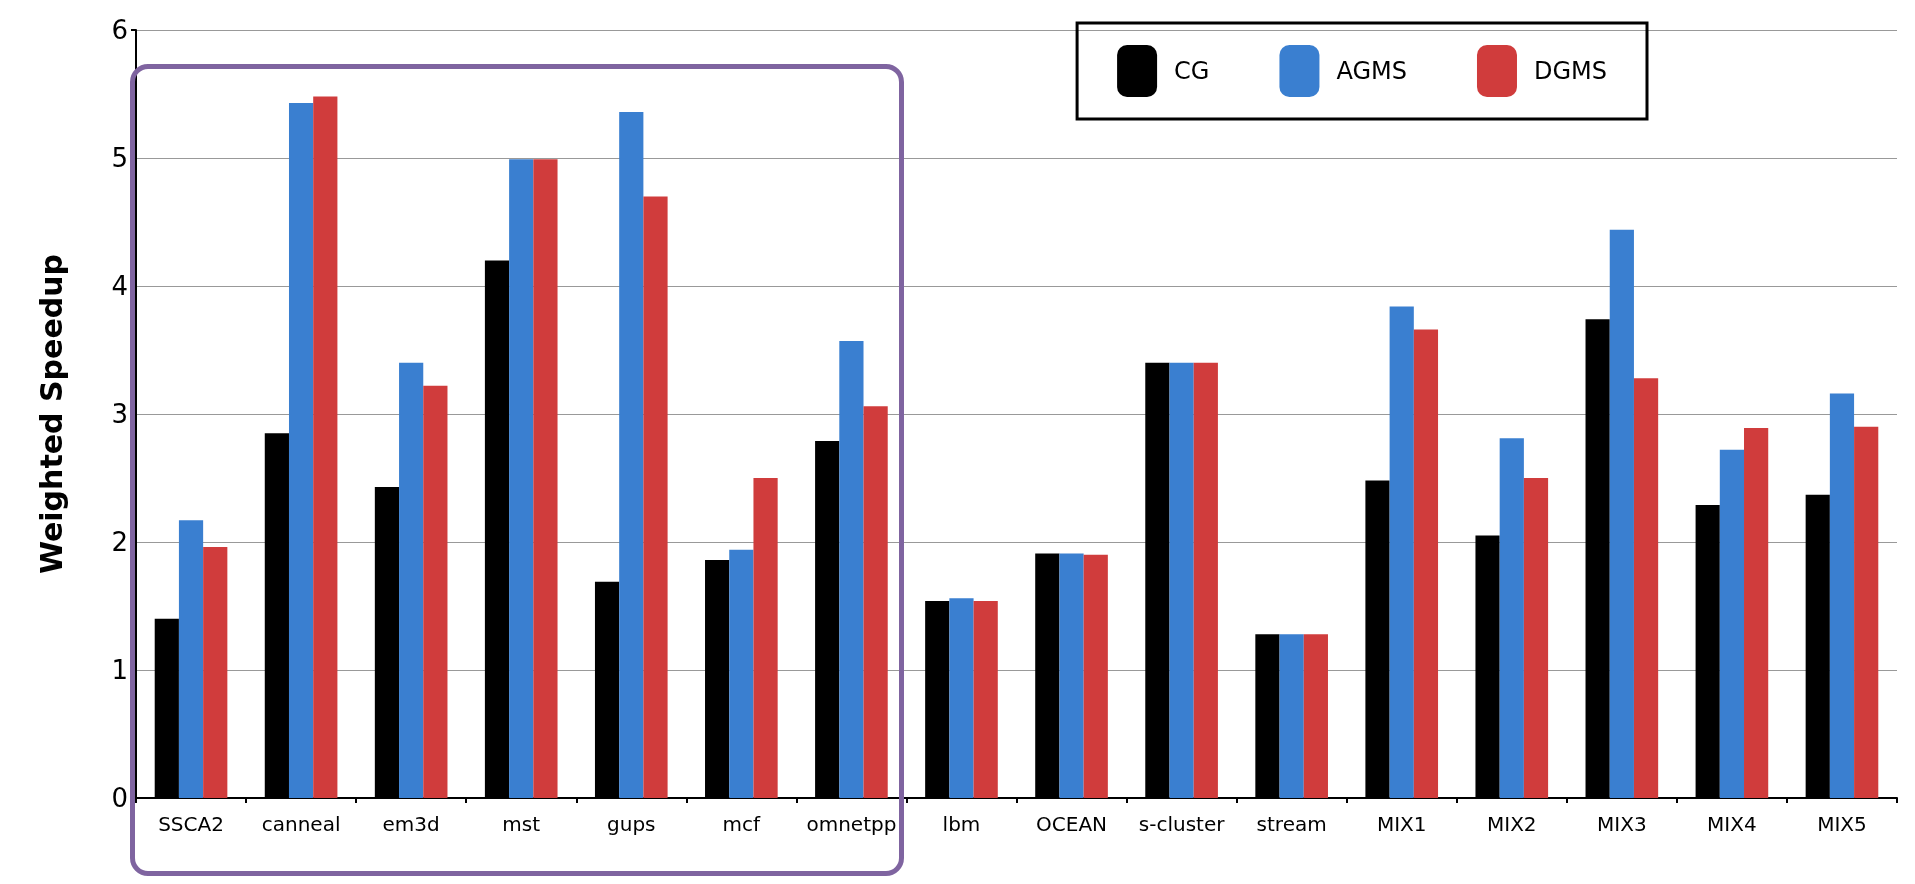  I want to click on y-tick-label: 6, so click(119, 30).